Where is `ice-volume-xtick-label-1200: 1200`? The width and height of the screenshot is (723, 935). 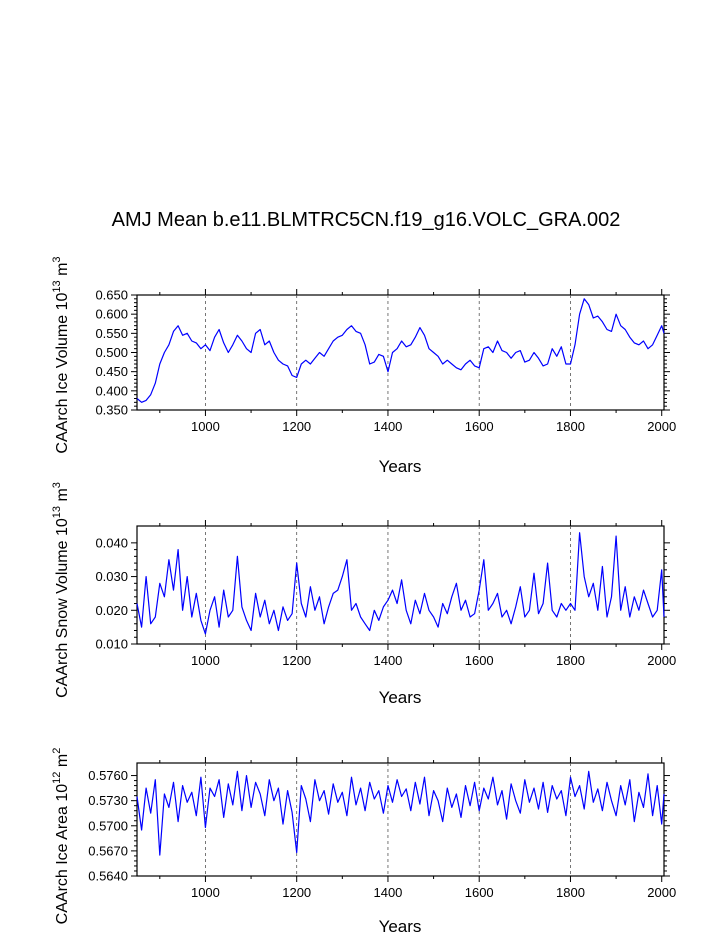
ice-volume-xtick-label-1200: 1200 is located at coordinates (296, 426).